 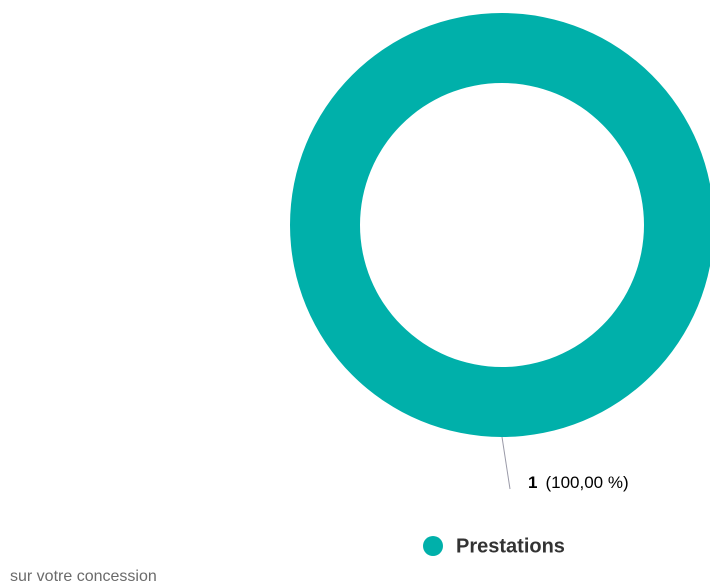 I want to click on leader-line, so click(x=506, y=463).